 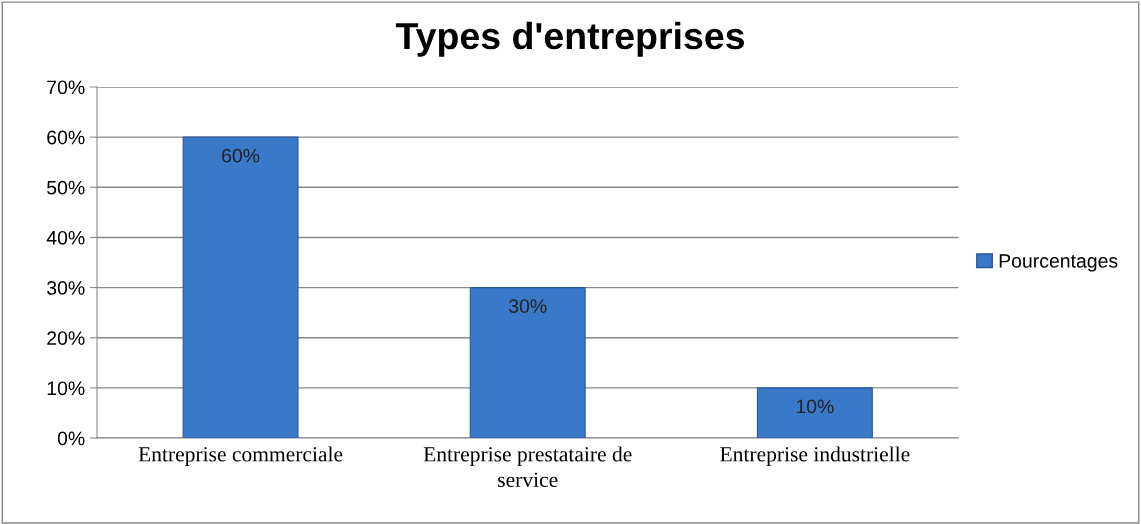 I want to click on y-tick-label: 50%, so click(x=66, y=187).